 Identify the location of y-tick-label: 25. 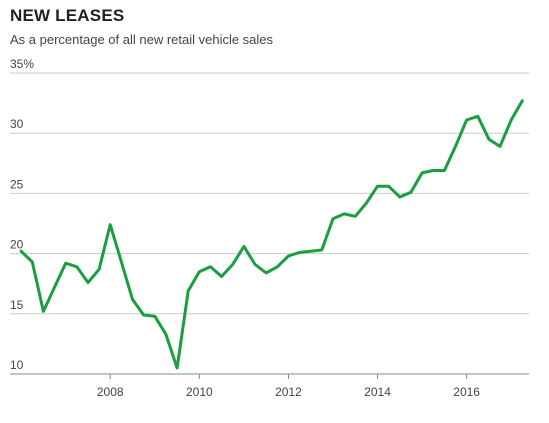
(17, 184).